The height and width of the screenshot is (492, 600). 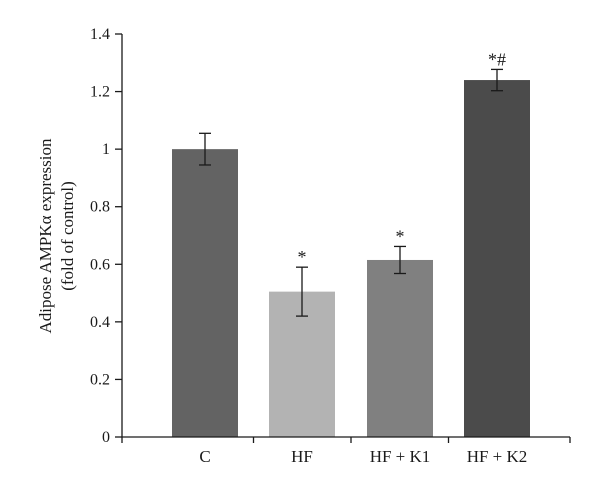 What do you see at coordinates (106, 236) in the screenshot?
I see `y-ticks-group: 0 0.2 0.4 0.6 0.8 1 1.2 1.4` at bounding box center [106, 236].